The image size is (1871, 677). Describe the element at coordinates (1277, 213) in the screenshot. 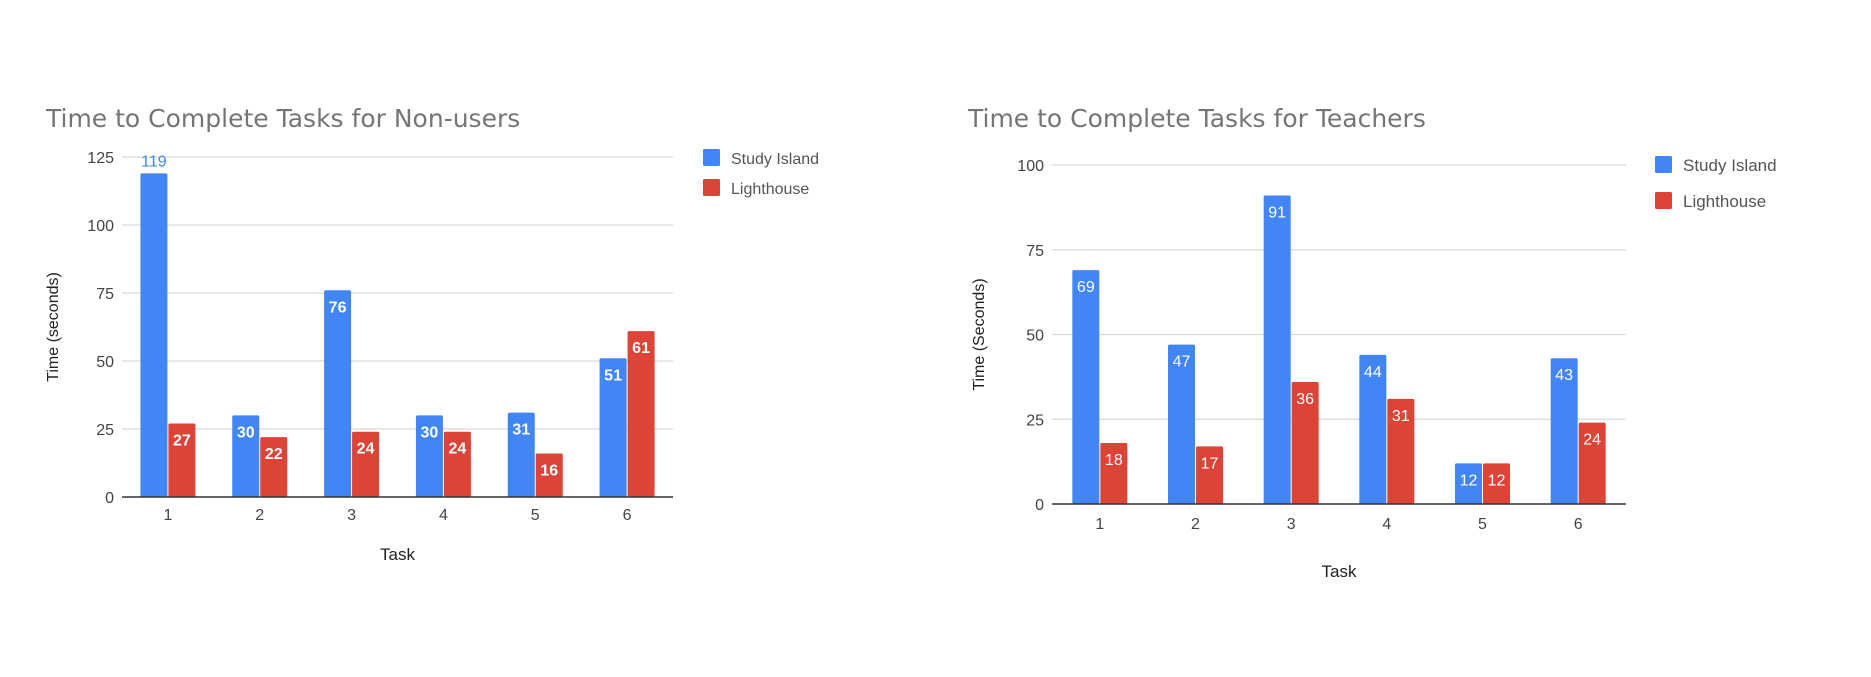

I see `data-label: 91` at that location.